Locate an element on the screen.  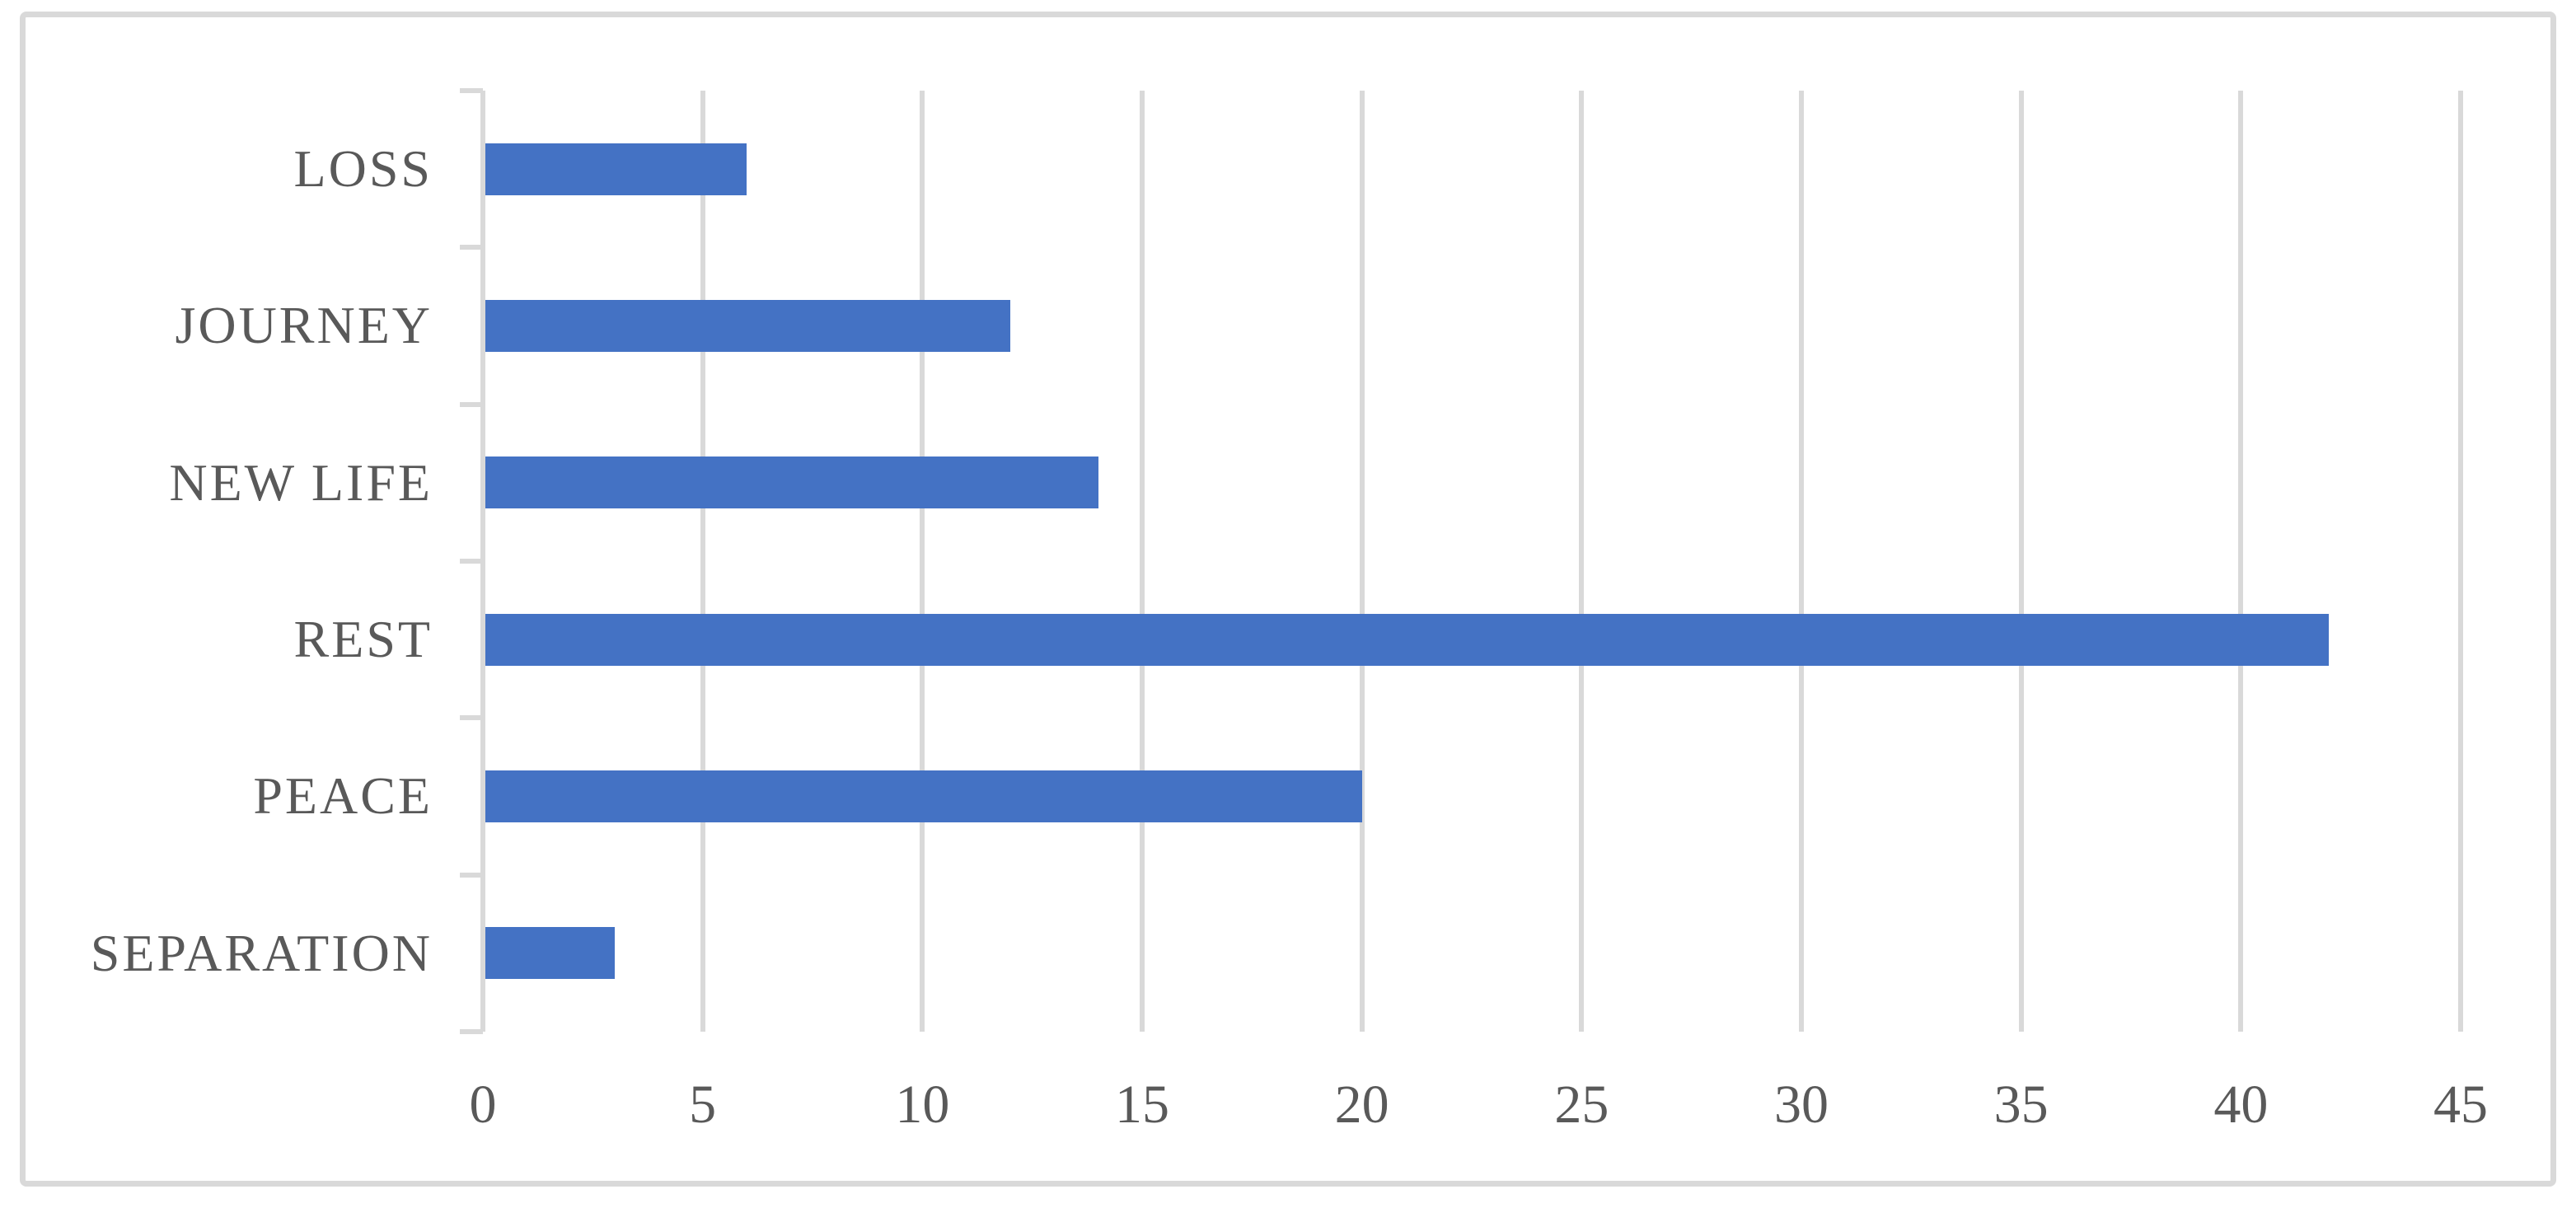
value-axis-tick-label: 25 is located at coordinates (1581, 1105).